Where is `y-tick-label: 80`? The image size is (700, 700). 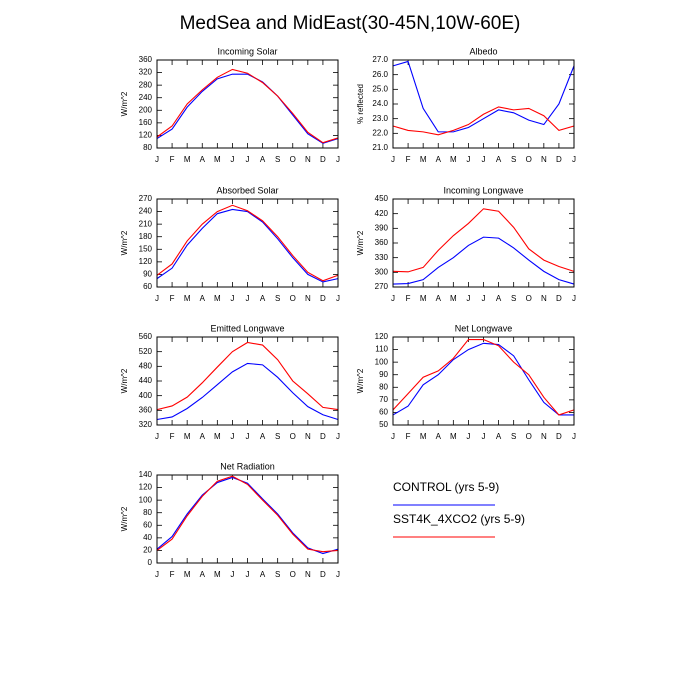 y-tick-label: 80 is located at coordinates (147, 512).